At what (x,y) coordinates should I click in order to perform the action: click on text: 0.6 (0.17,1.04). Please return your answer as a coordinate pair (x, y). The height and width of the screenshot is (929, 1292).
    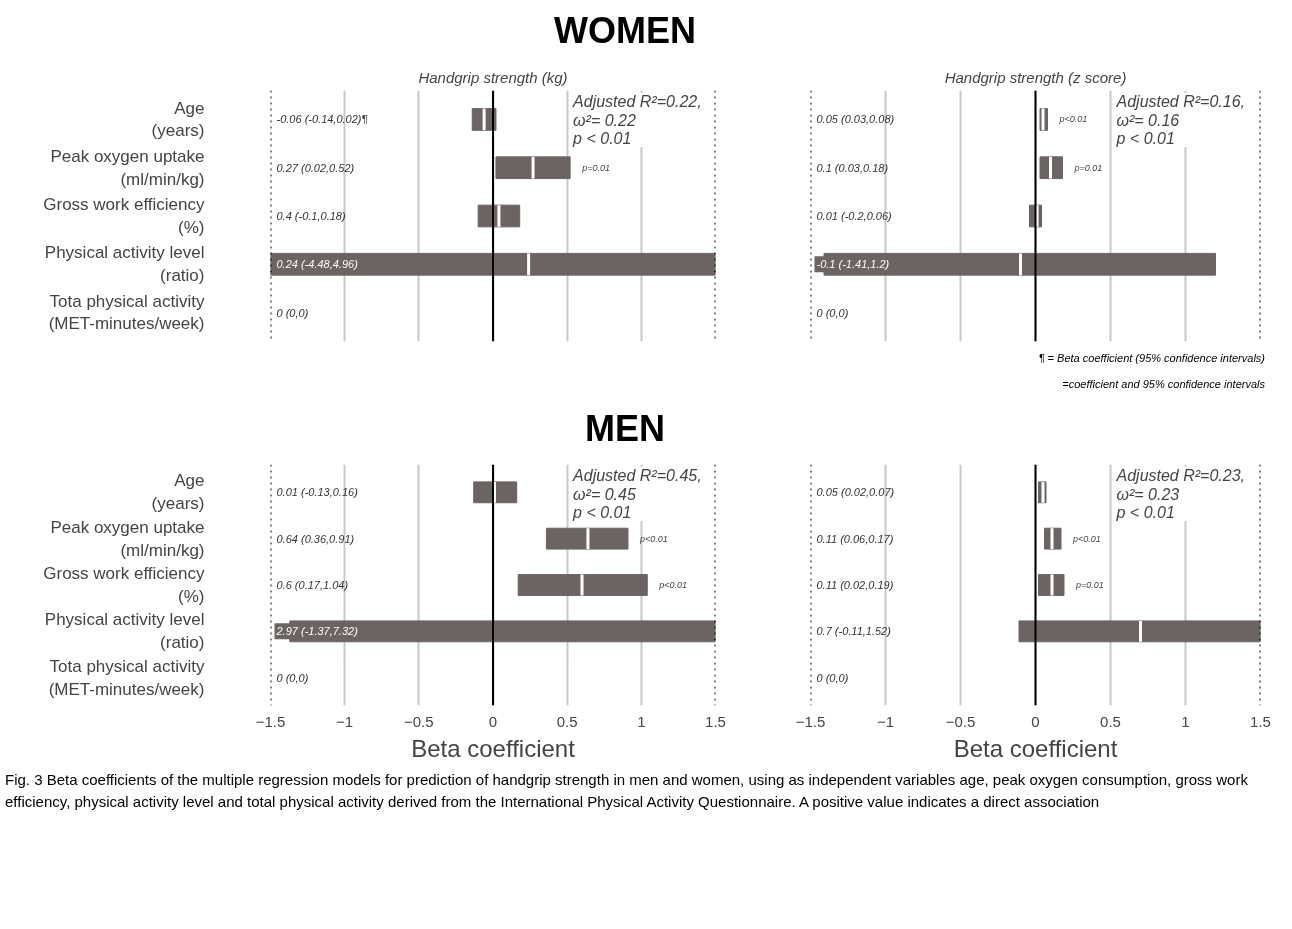
    Looking at the image, I should click on (312, 585).